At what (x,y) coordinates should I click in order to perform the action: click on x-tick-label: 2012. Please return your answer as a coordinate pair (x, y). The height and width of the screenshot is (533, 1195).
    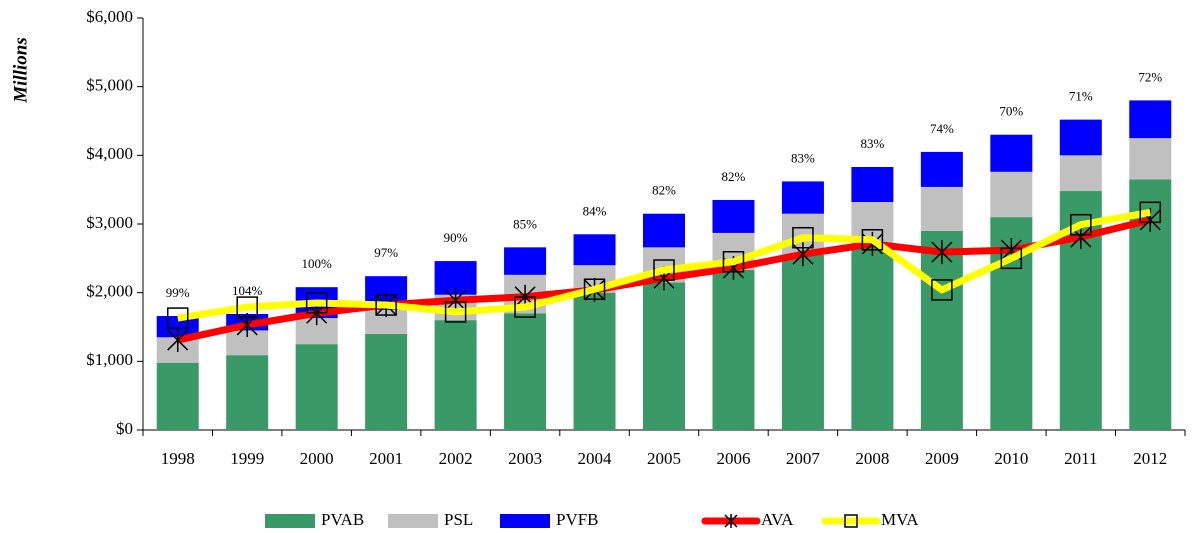
    Looking at the image, I should click on (1150, 458).